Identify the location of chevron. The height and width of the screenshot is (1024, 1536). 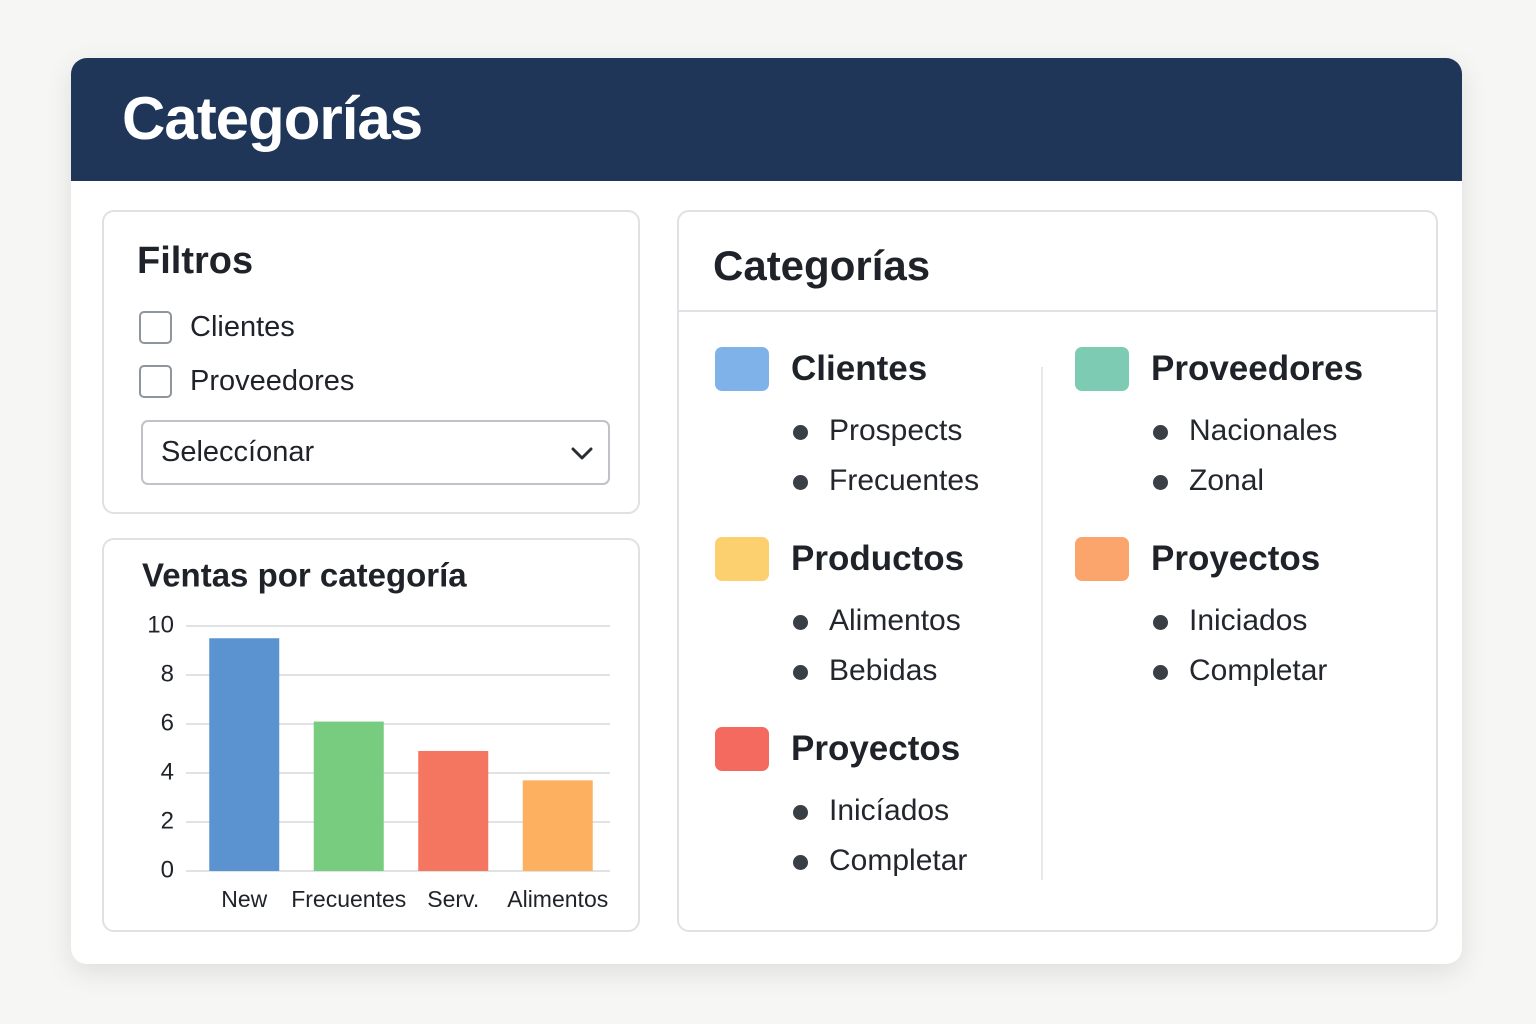
(582, 453).